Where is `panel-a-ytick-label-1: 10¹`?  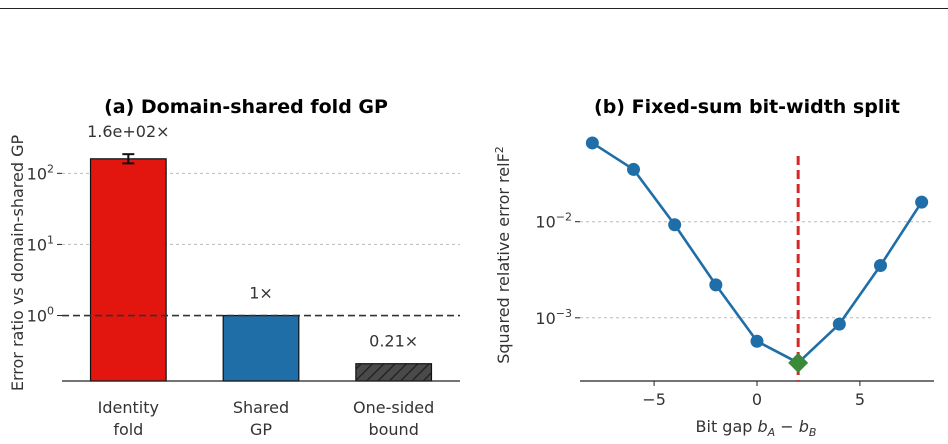 panel-a-ytick-label-1: 10¹ is located at coordinates (40, 243).